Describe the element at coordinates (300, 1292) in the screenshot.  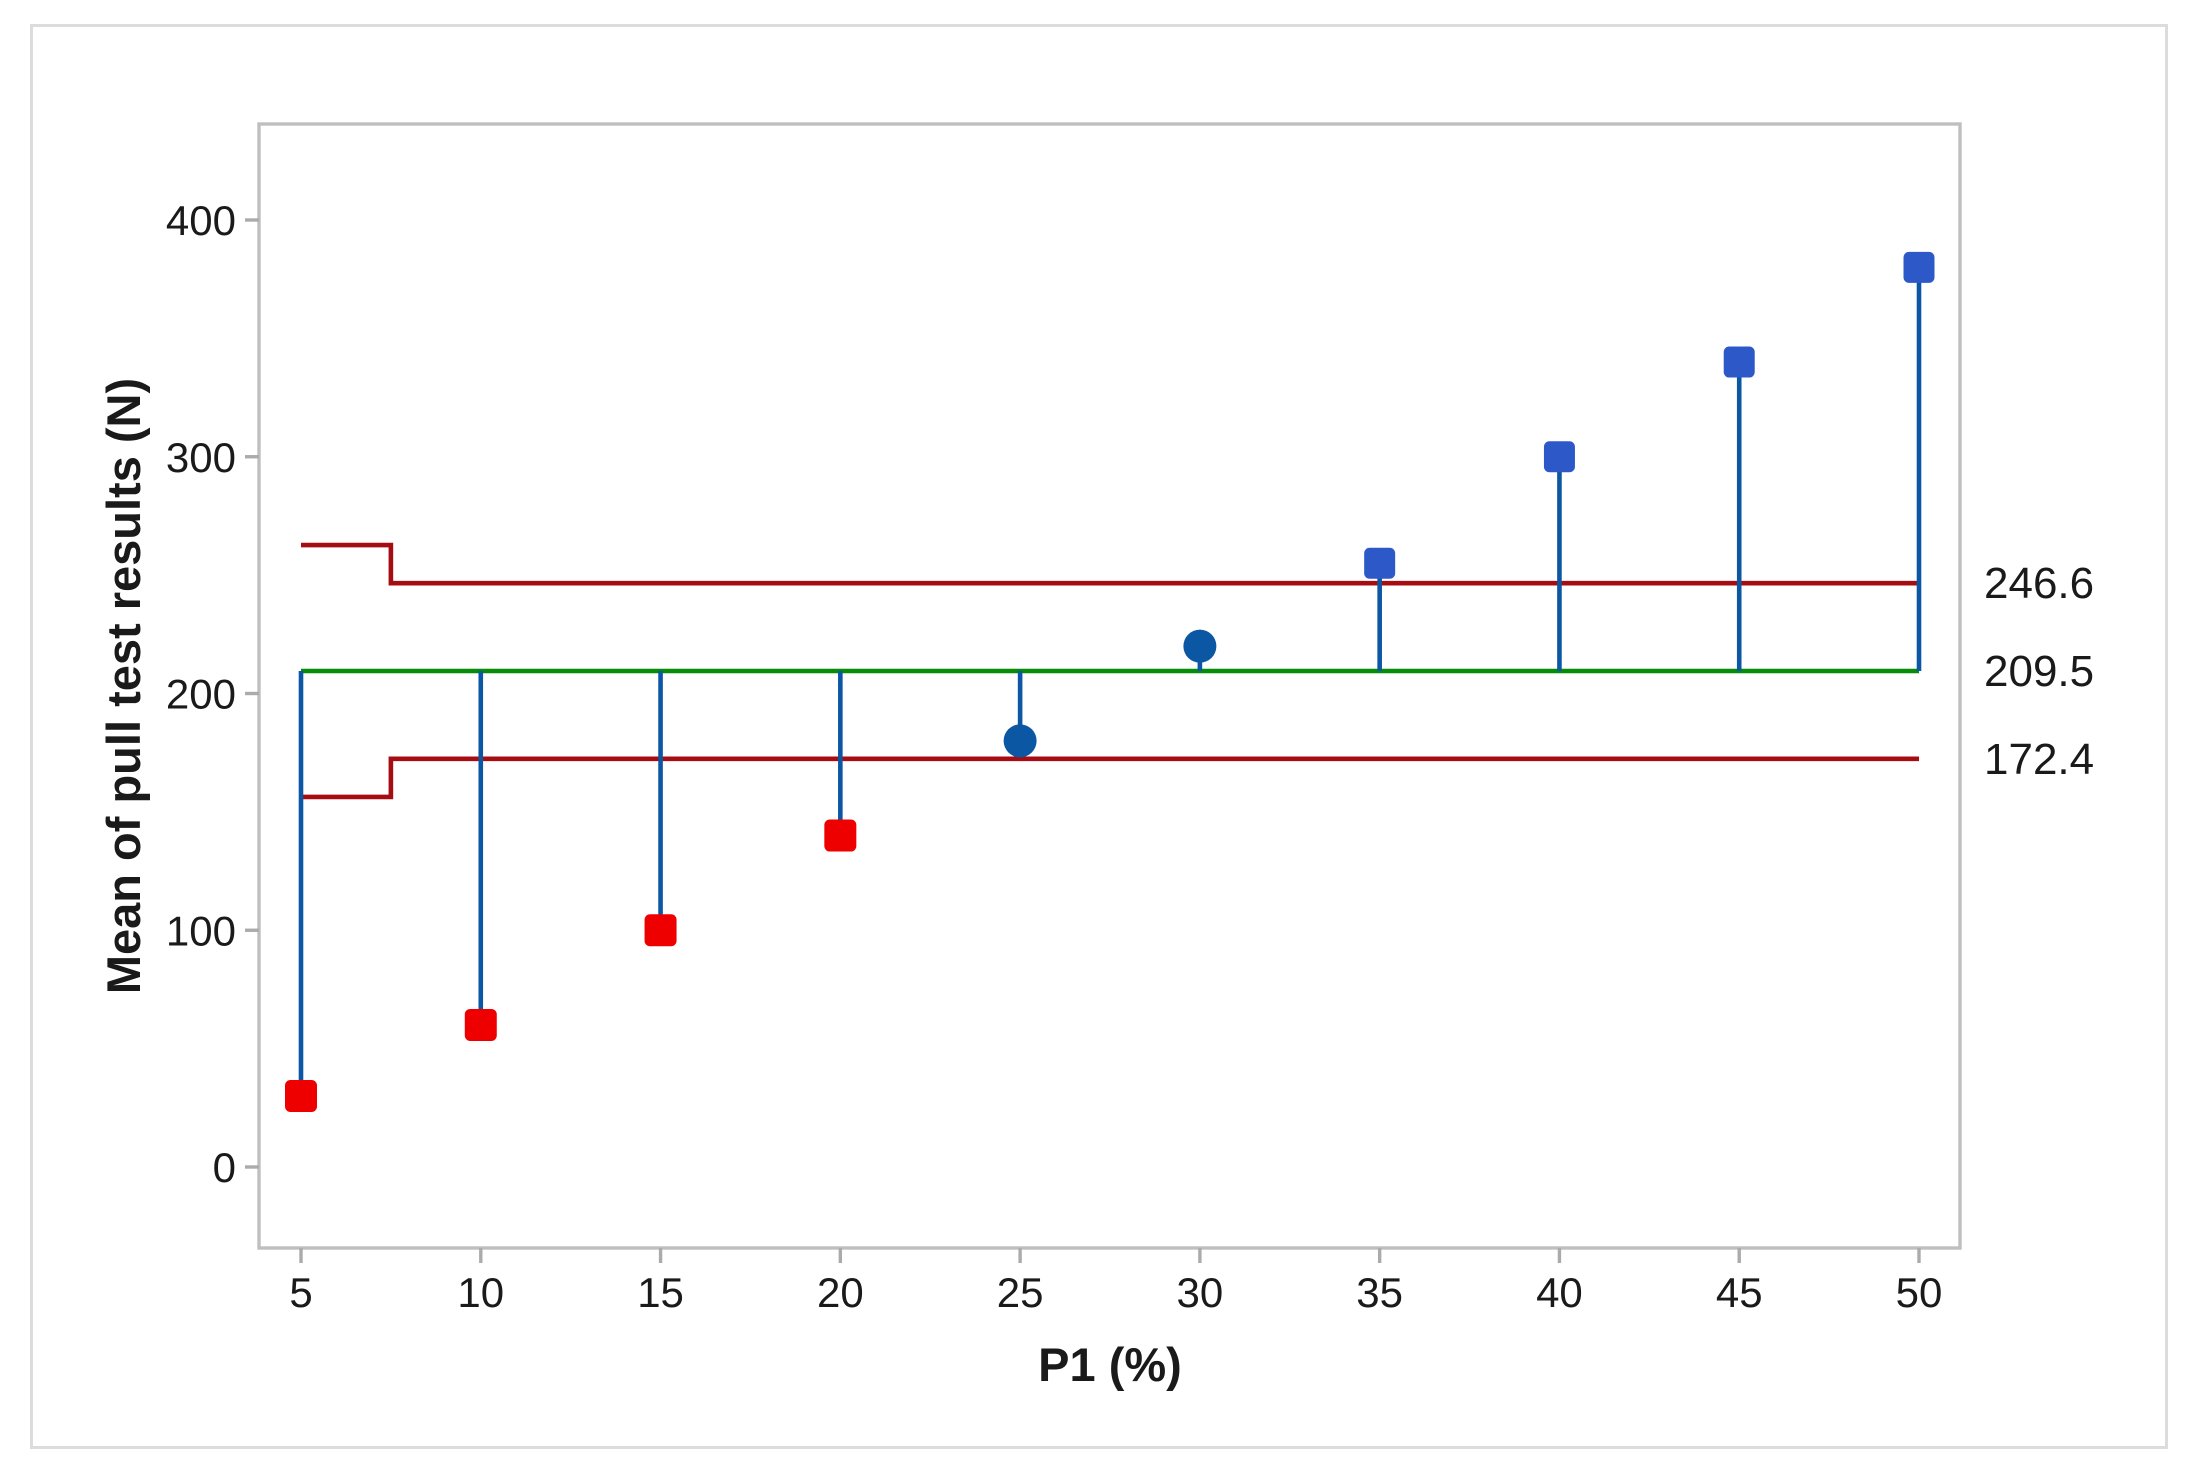
I see `x-tick-label: 5` at that location.